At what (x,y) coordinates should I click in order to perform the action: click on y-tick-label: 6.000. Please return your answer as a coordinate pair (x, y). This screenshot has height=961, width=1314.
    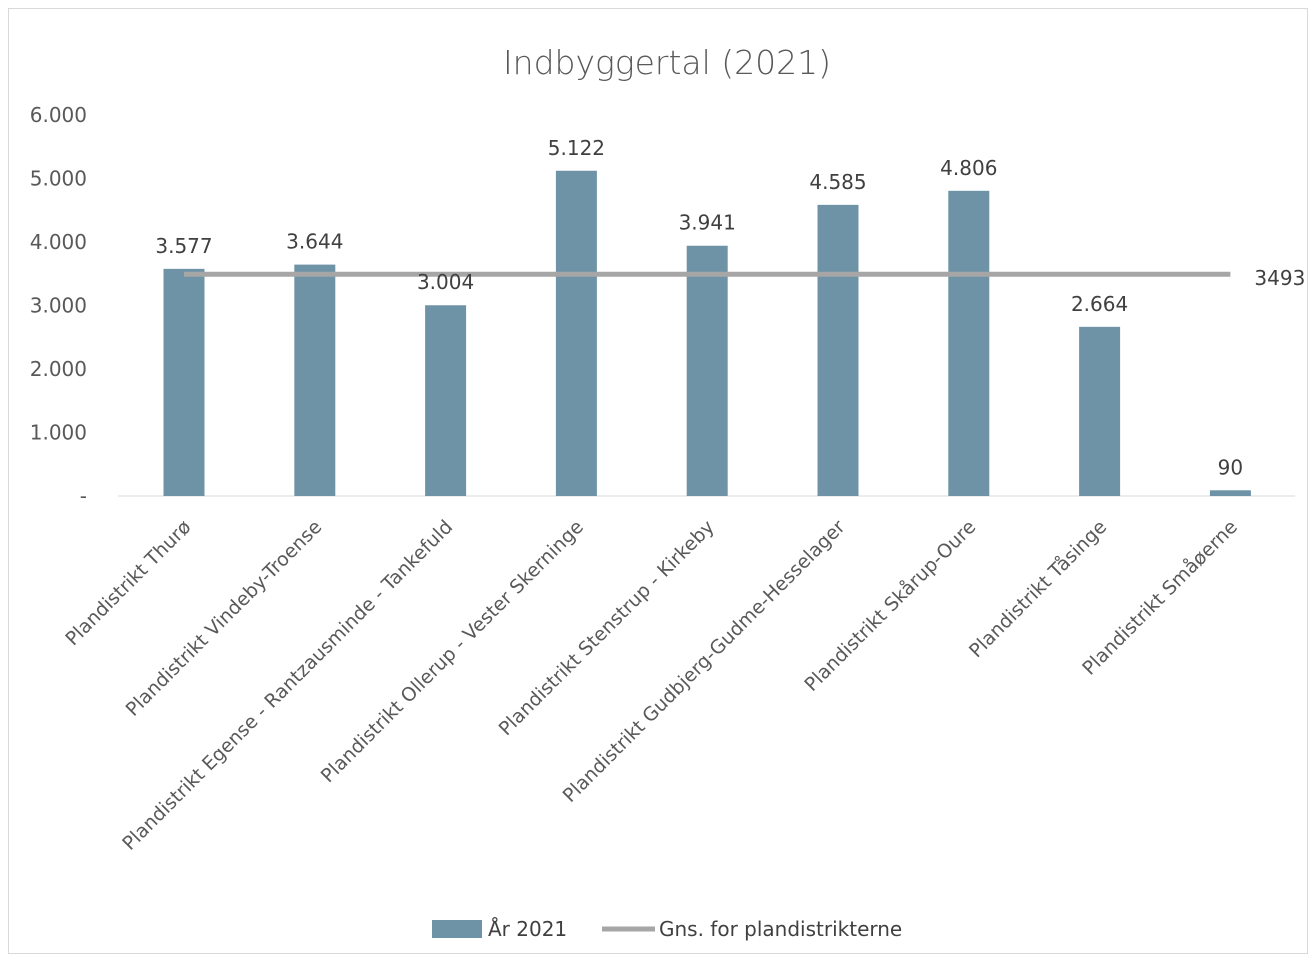
    Looking at the image, I should click on (58, 115).